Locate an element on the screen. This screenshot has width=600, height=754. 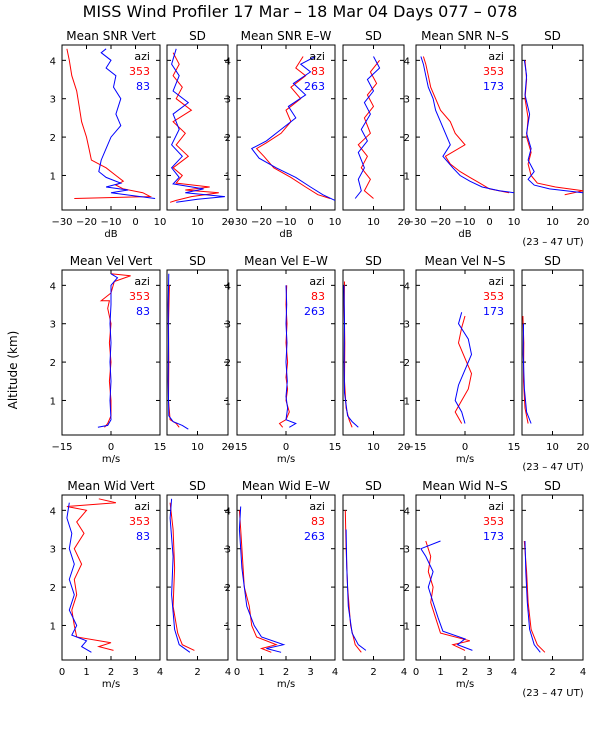
vel-3-mean-legend-blue: 173 is located at coordinates (493, 311).